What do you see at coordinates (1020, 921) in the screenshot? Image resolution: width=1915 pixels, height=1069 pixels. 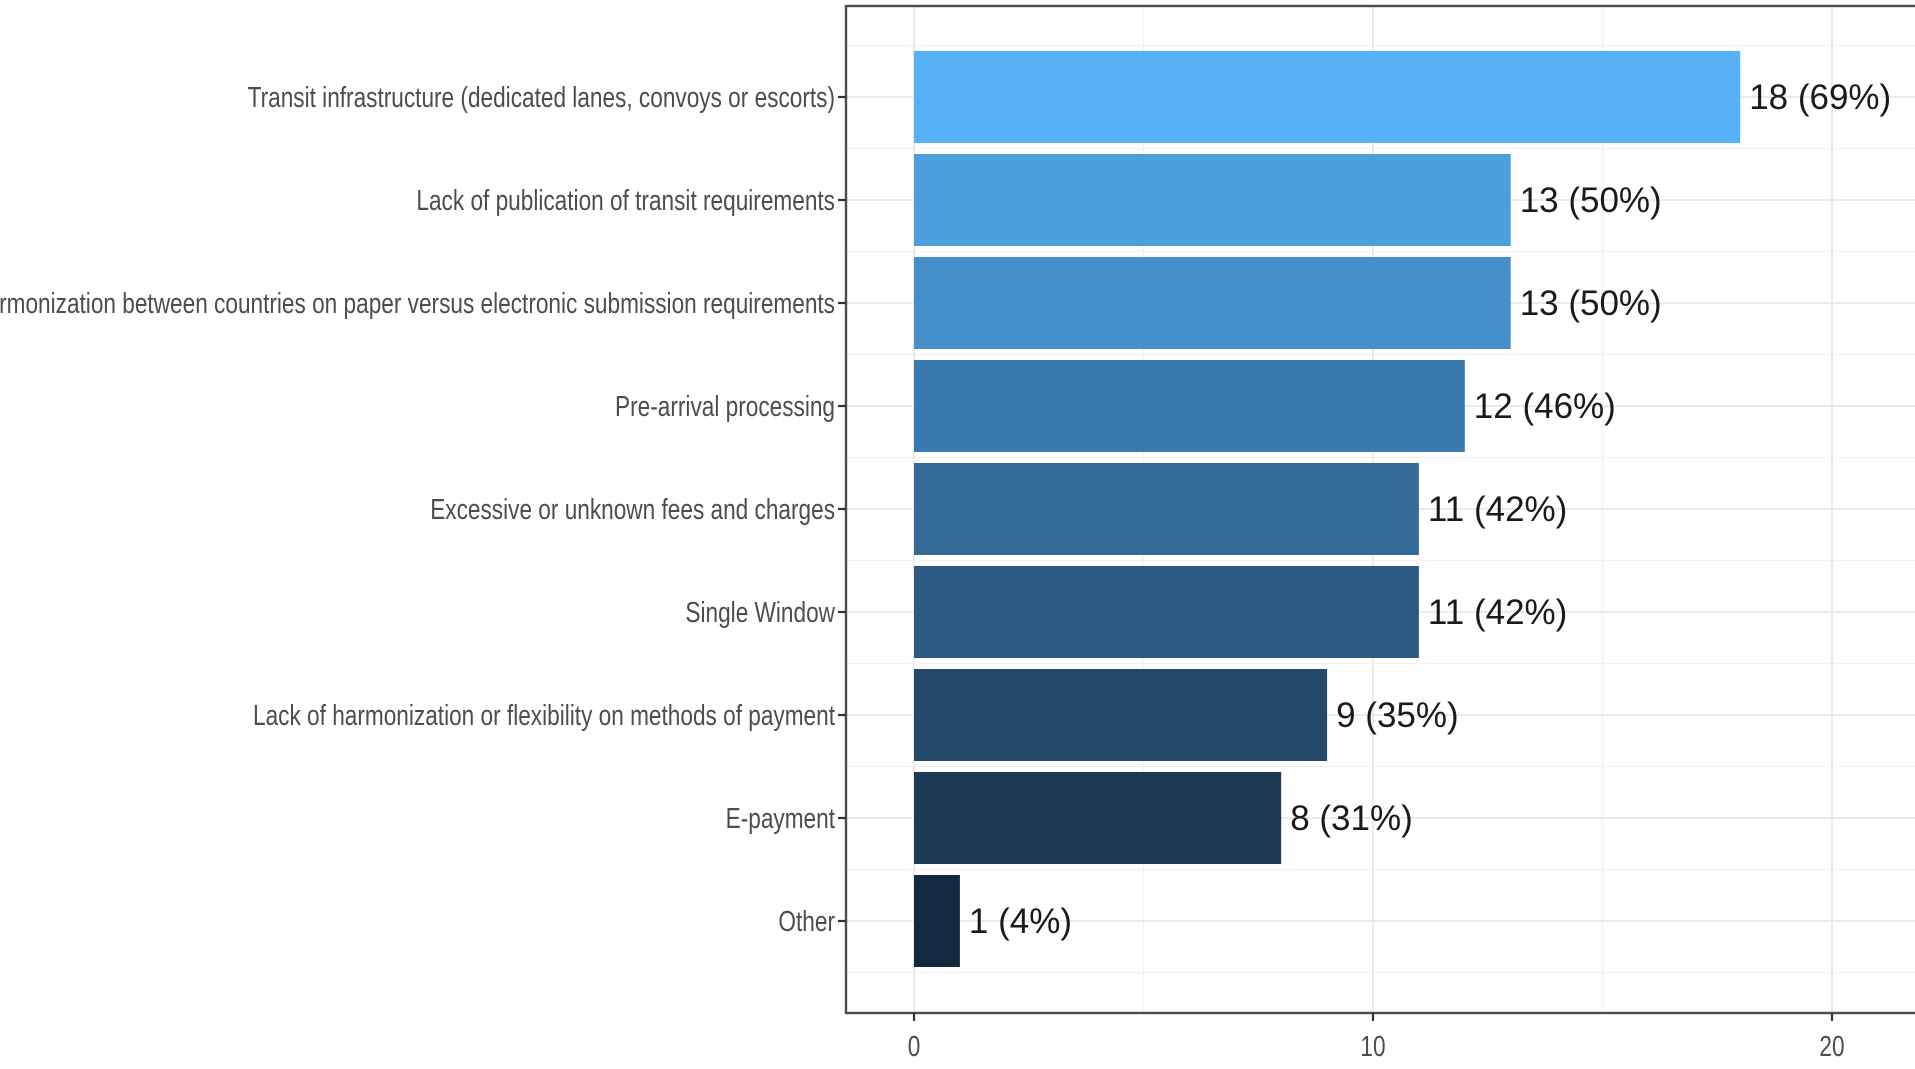 I see `data-label: 1 (4%)` at bounding box center [1020, 921].